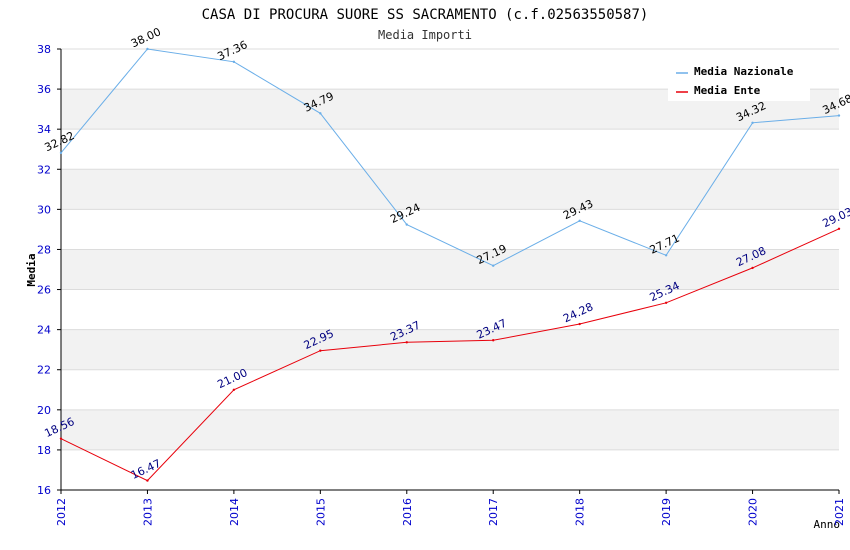 Image resolution: width=850 pixels, height=550 pixels. What do you see at coordinates (44, 89) in the screenshot?
I see `y-tick-label: 36` at bounding box center [44, 89].